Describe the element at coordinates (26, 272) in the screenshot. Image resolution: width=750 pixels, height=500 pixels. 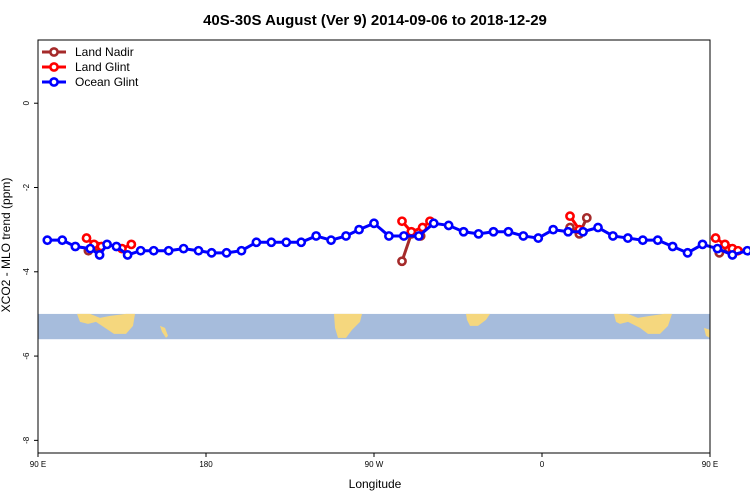
I see `y-tick-label: -4` at that location.